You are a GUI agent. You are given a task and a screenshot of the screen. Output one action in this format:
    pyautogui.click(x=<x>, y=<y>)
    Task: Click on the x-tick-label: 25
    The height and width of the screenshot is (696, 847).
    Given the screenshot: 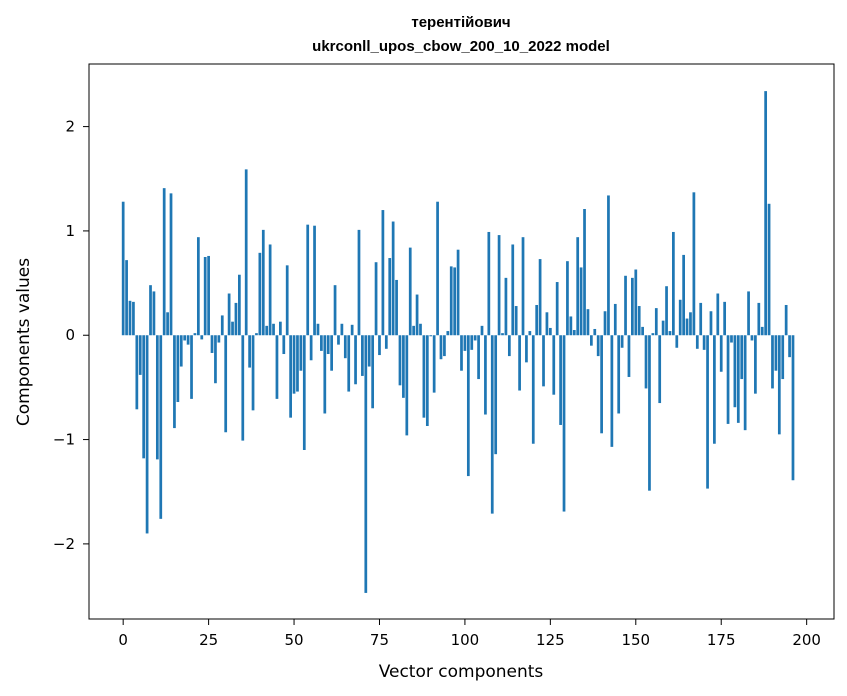 What is the action you would take?
    pyautogui.click(x=208, y=640)
    